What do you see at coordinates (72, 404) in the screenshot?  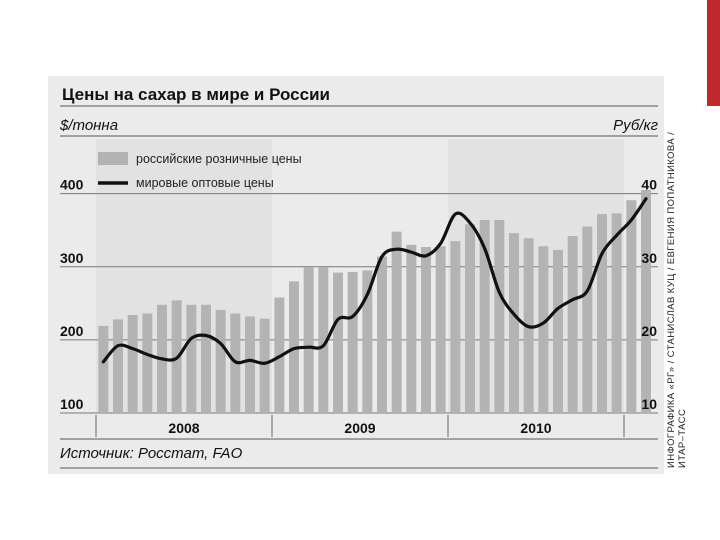 I see `y-left-tick-label: 100` at bounding box center [72, 404].